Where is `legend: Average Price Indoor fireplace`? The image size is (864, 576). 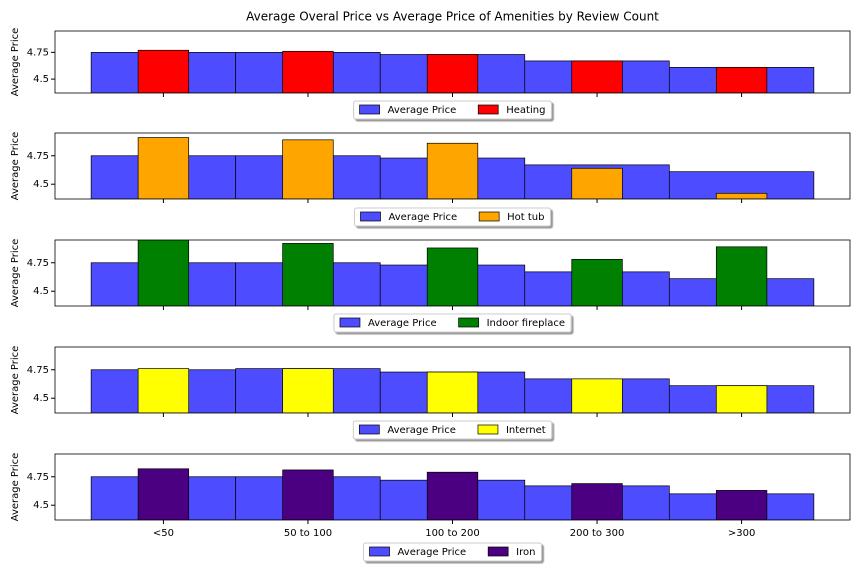
legend: Average Price Indoor fireplace is located at coordinates (452, 323).